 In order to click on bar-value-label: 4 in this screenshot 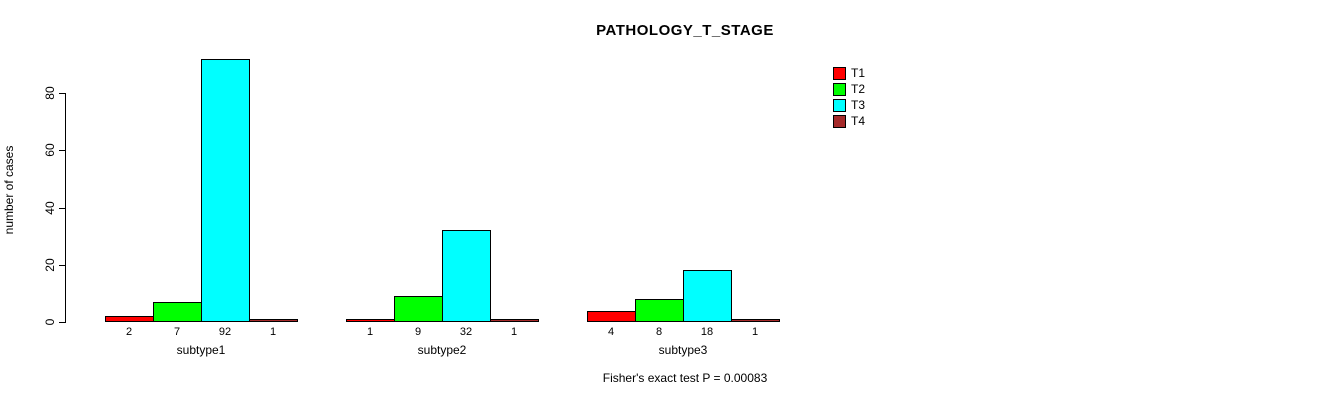, I will do `click(611, 332)`.